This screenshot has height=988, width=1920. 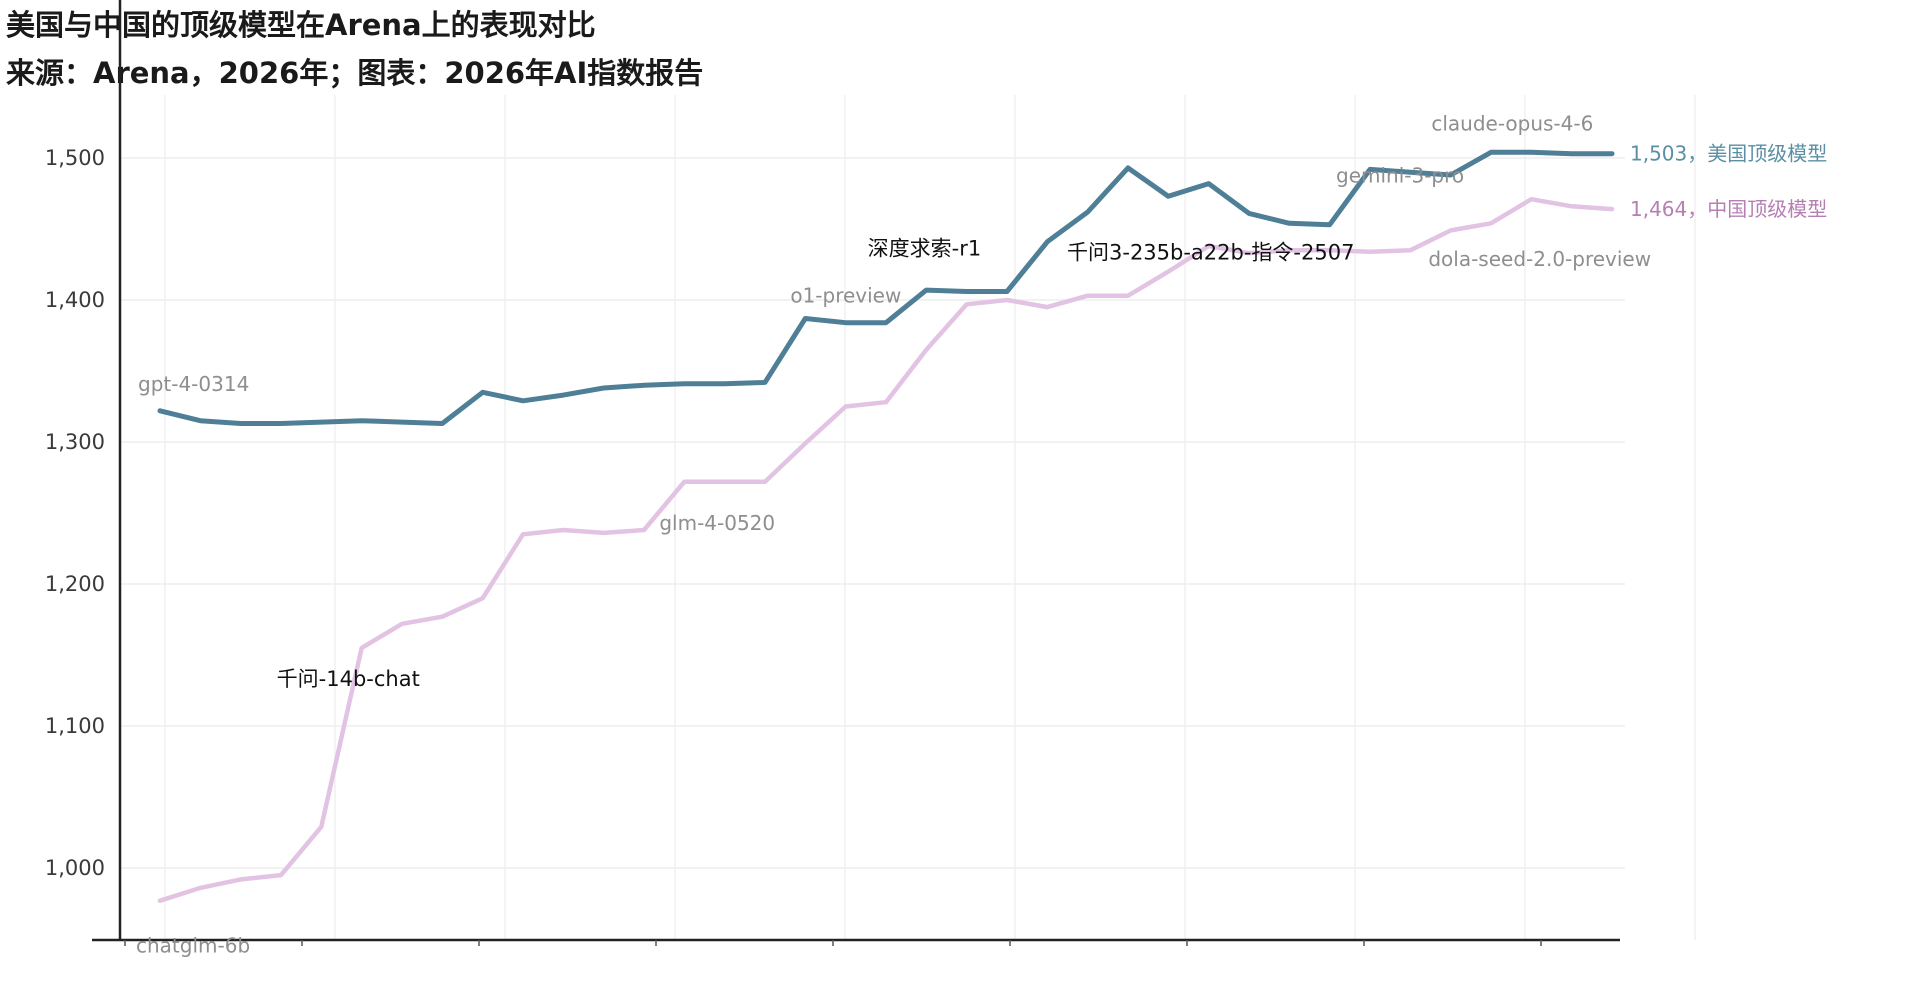 I want to click on annotation-label: 千问3-235b-a22b-指令-2507, so click(x=1210, y=253).